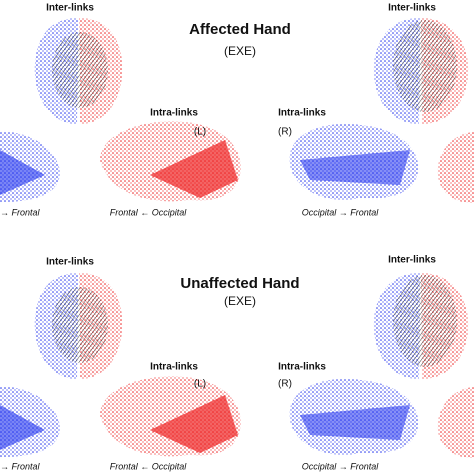  What do you see at coordinates (240, 29) in the screenshot?
I see `panel-title: Affected Hand` at bounding box center [240, 29].